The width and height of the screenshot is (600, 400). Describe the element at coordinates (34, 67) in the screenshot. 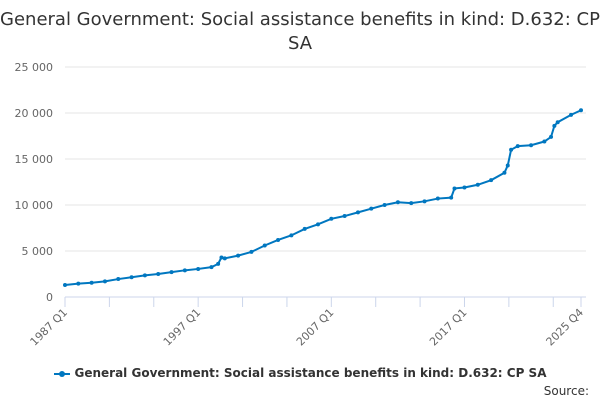

I see `y-tick-label: 25 000` at that location.